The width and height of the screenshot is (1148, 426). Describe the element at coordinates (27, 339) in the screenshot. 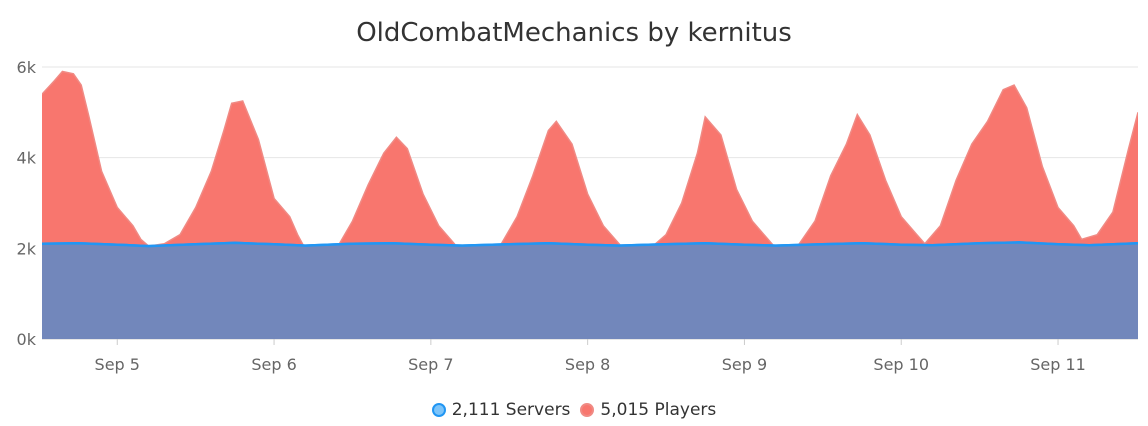

I see `y-tick-label: 0k` at that location.